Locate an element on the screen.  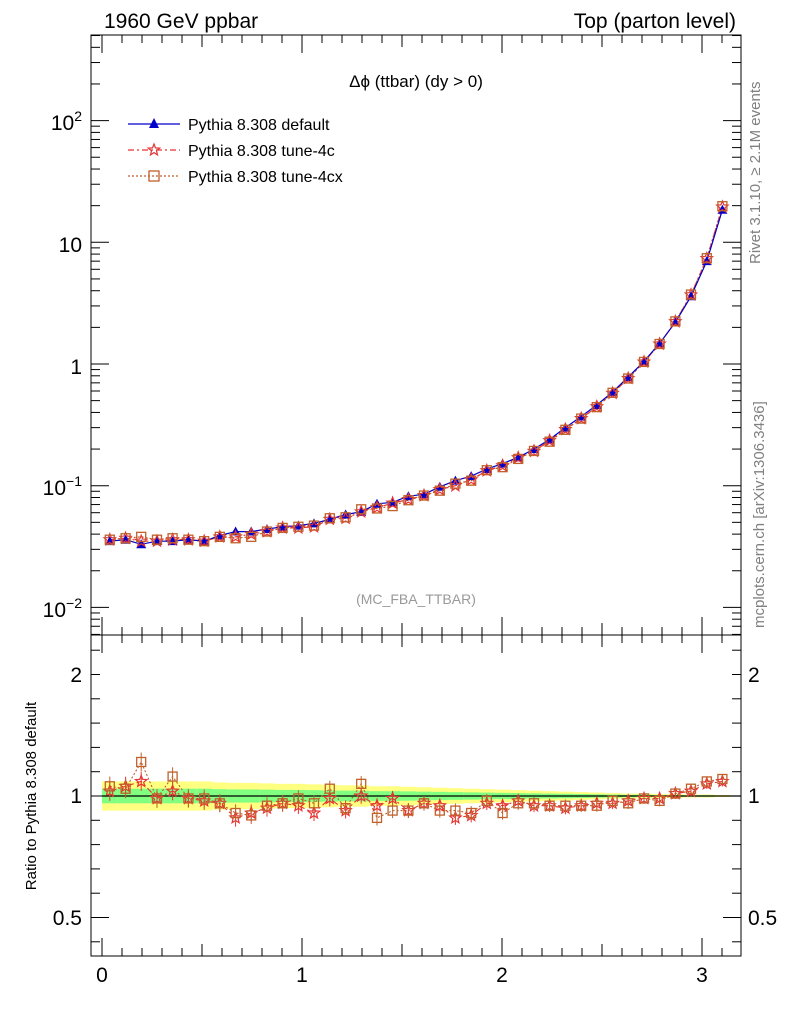
legend-marker-tune-4c is located at coordinates (154, 149).